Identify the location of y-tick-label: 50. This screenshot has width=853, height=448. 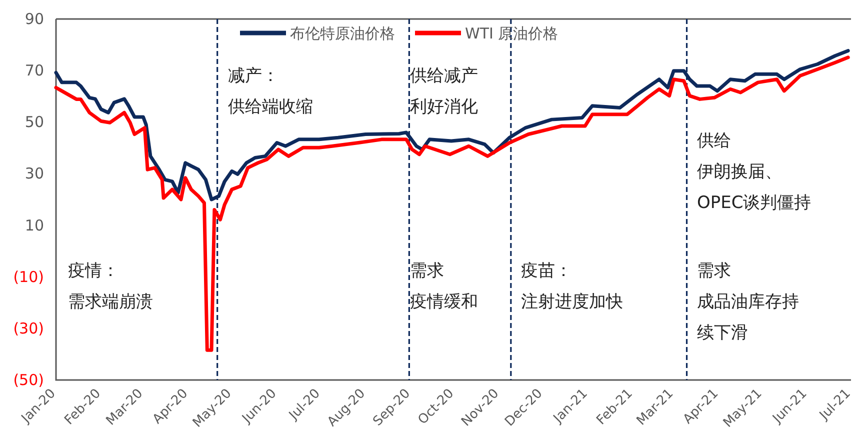
(34, 122).